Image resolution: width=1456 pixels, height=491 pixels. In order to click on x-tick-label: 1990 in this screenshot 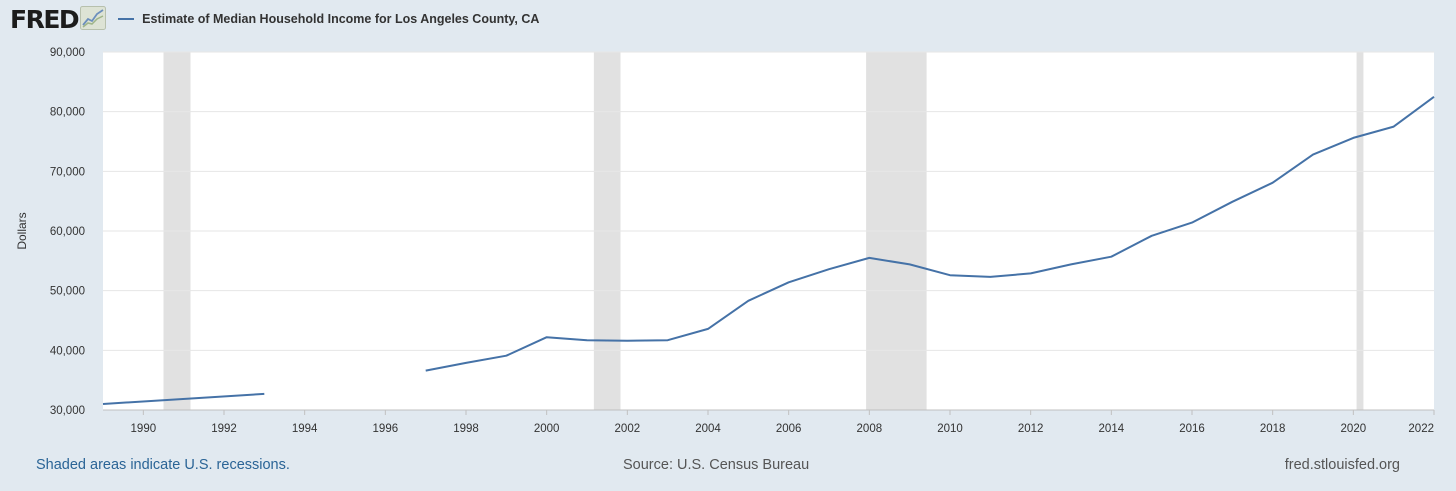, I will do `click(144, 429)`.